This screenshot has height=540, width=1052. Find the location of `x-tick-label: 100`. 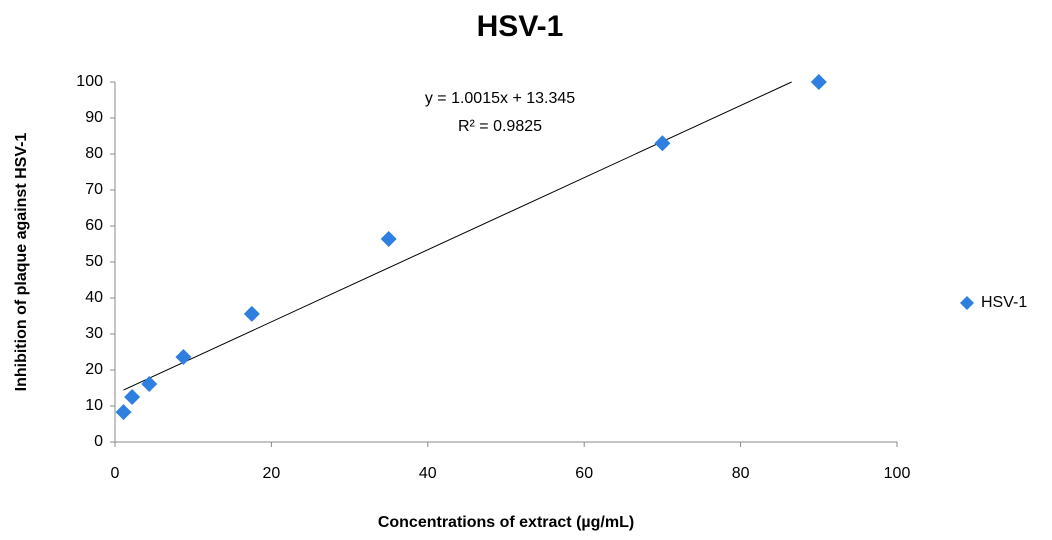

x-tick-label: 100 is located at coordinates (897, 473).